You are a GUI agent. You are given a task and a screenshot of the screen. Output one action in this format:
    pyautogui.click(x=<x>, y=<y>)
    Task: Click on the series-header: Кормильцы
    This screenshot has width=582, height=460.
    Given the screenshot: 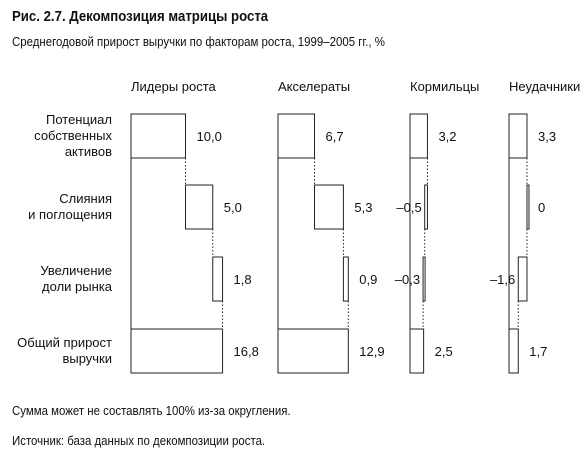 What is the action you would take?
    pyautogui.click(x=444, y=86)
    